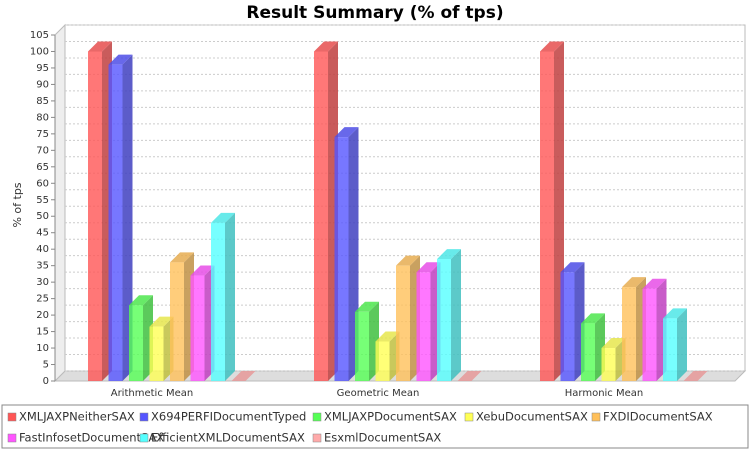 Image resolution: width=750 pixels, height=450 pixels. Describe the element at coordinates (42, 101) in the screenshot. I see `y-tick-label: 85` at that location.